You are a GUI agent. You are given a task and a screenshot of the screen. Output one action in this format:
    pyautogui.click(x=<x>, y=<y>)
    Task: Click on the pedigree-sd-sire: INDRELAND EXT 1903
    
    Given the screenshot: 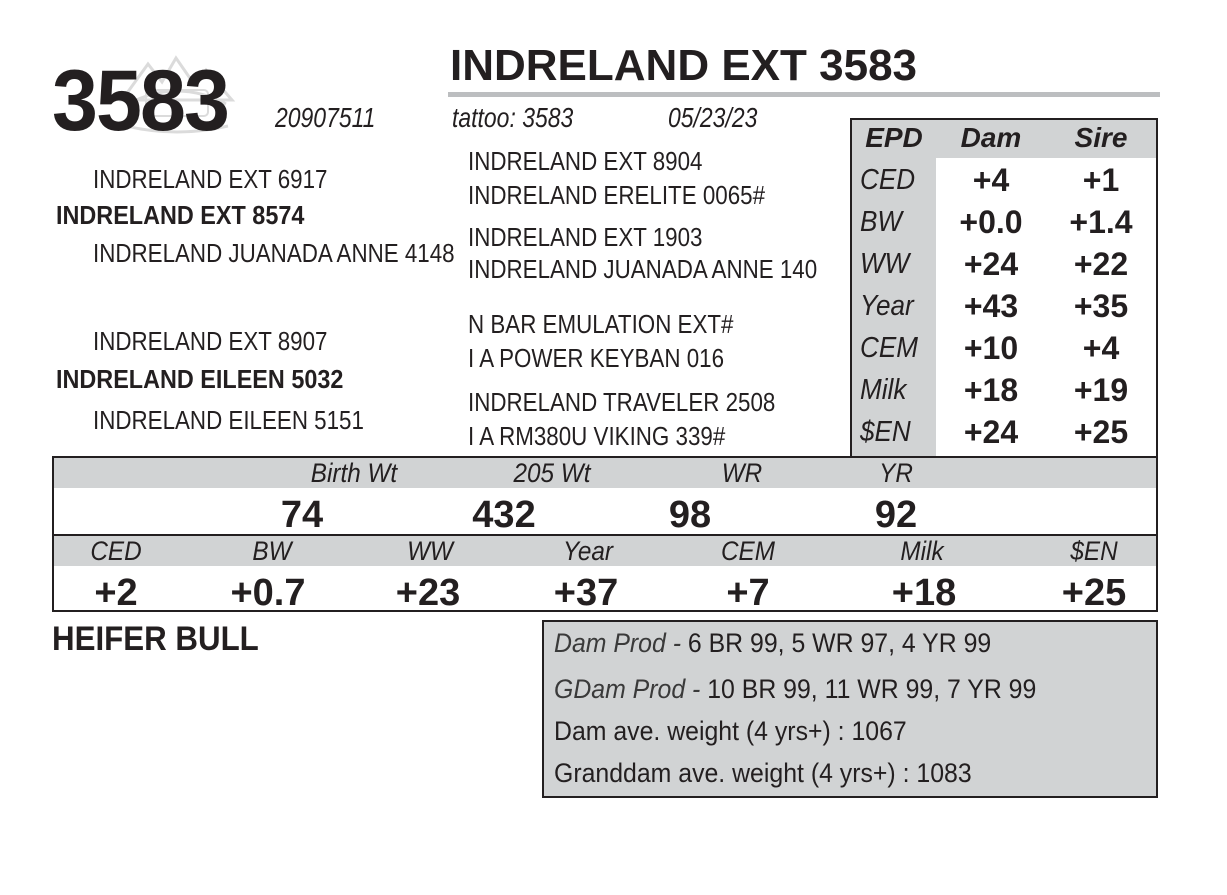 What is the action you would take?
    pyautogui.click(x=585, y=237)
    